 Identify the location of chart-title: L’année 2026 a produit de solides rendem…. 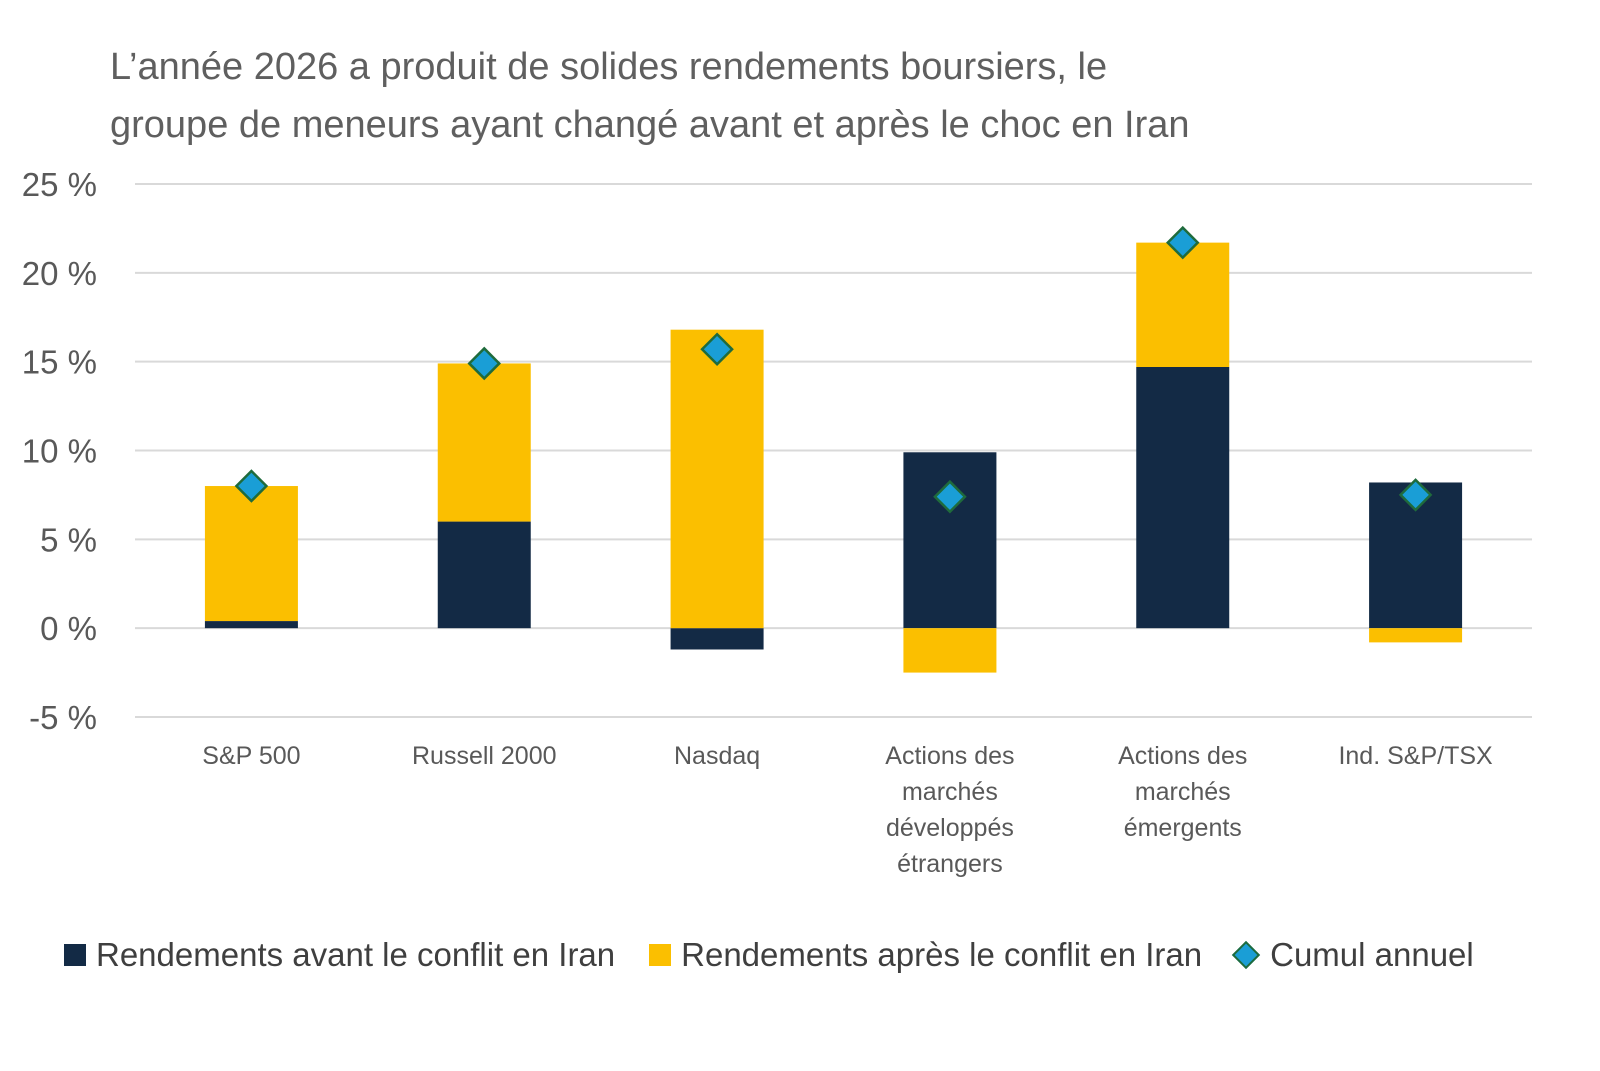
(760, 96).